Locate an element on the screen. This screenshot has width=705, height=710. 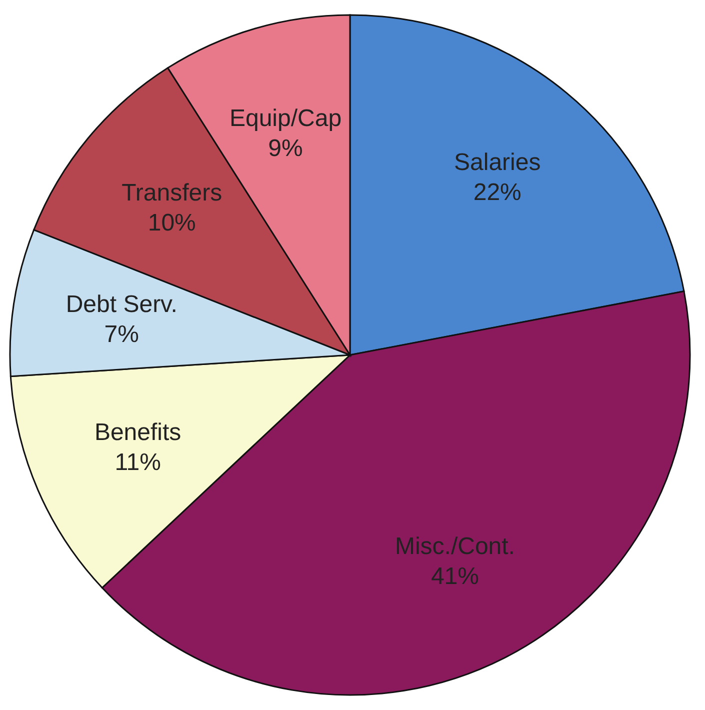
data-label: 10% is located at coordinates (172, 223).